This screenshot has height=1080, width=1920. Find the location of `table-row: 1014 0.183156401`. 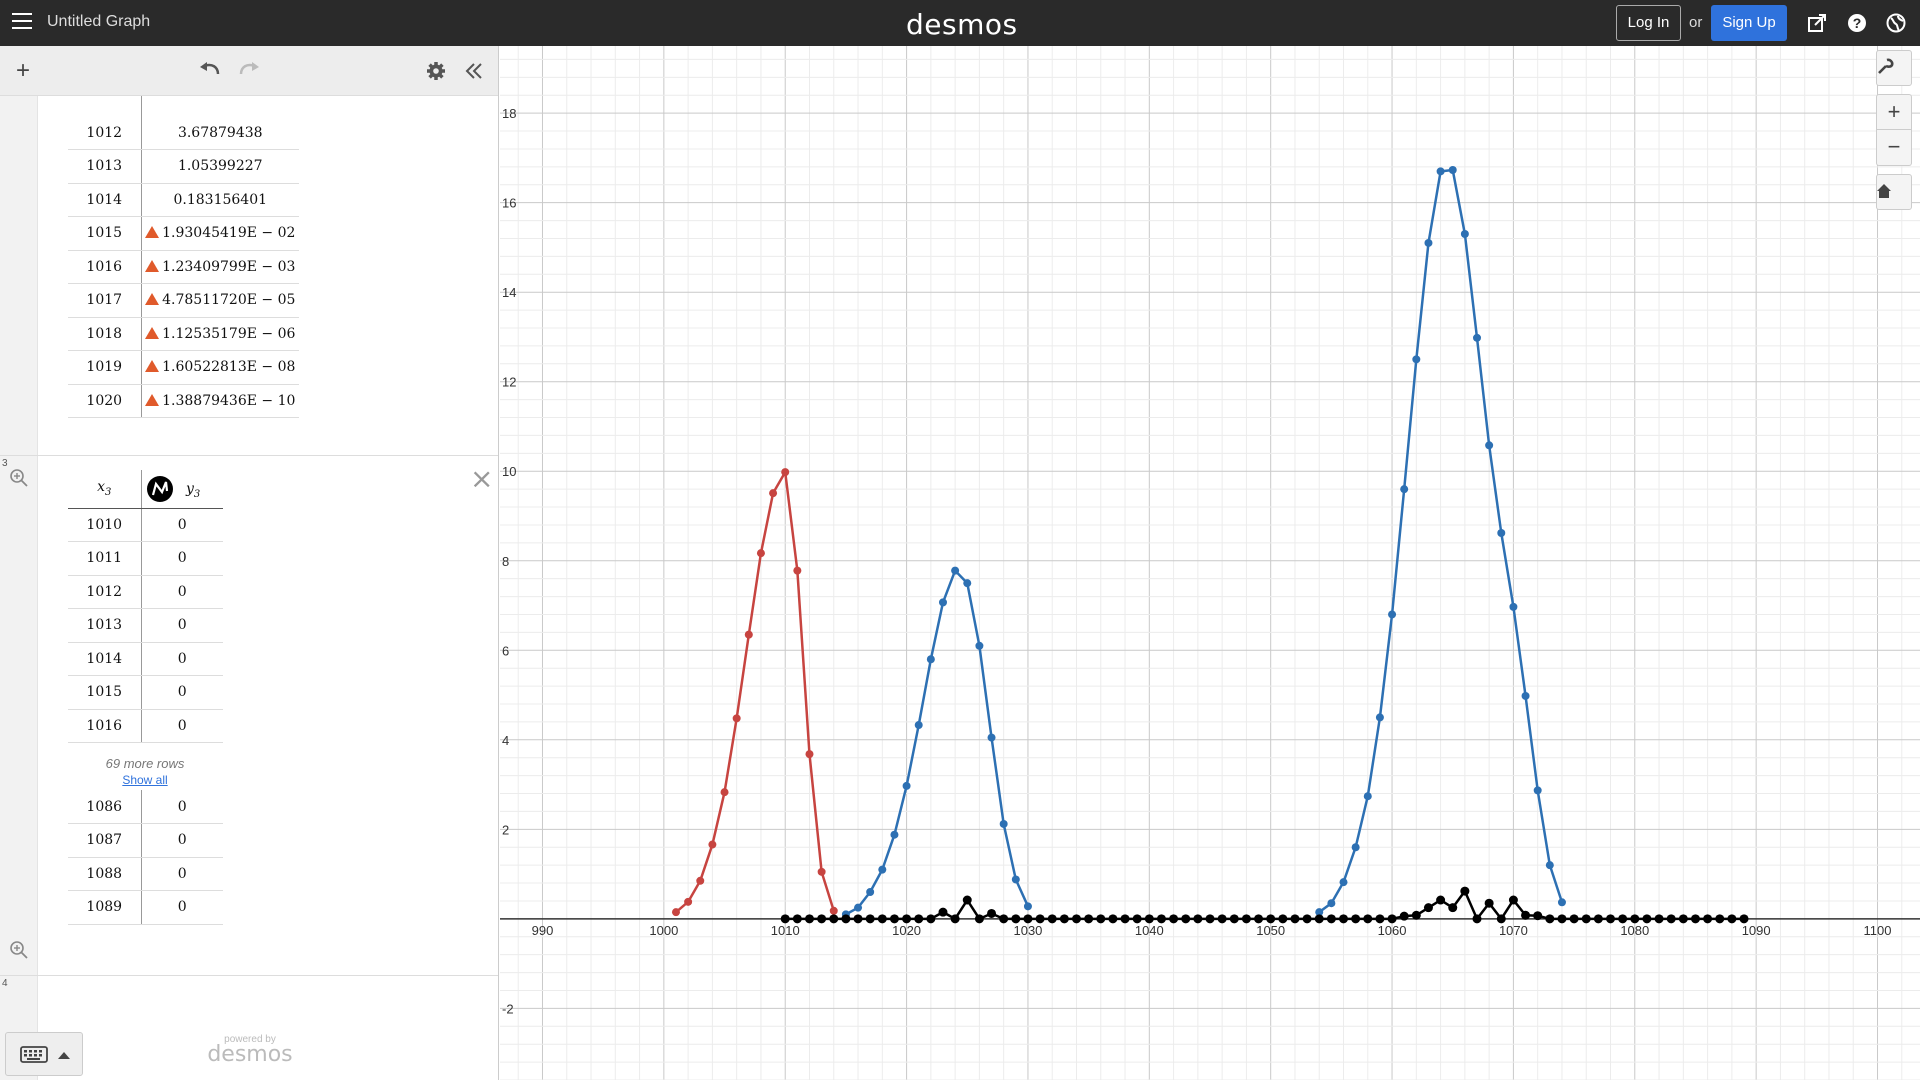

table-row: 1014 0.183156401 is located at coordinates (183, 200).